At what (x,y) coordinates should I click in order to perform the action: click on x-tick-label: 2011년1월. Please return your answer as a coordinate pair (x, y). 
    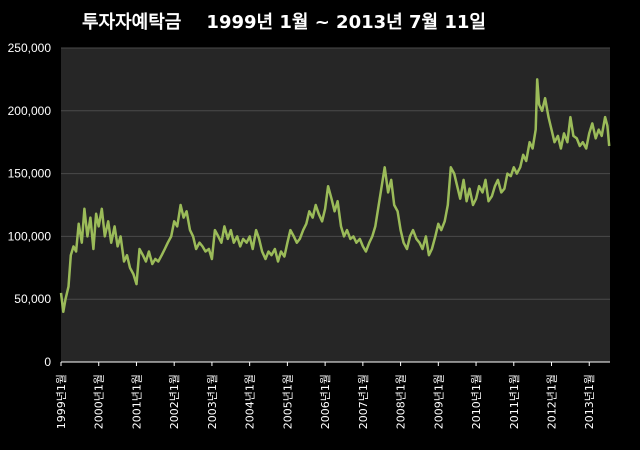
    Looking at the image, I should click on (514, 401).